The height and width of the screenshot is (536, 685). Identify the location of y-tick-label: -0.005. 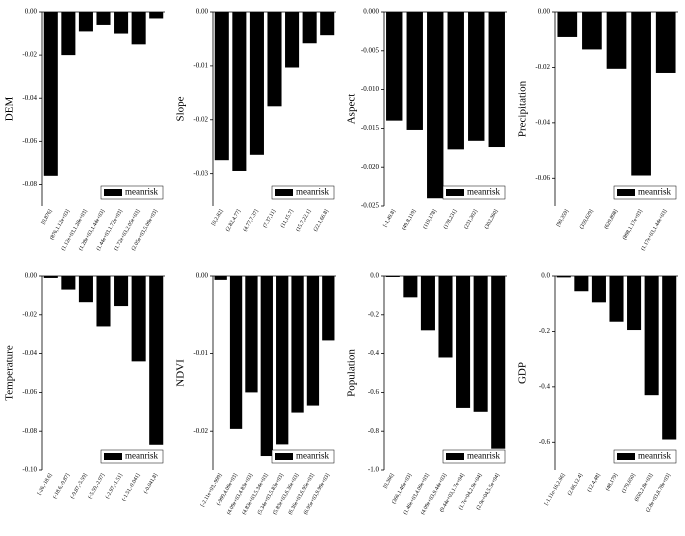
(370, 50).